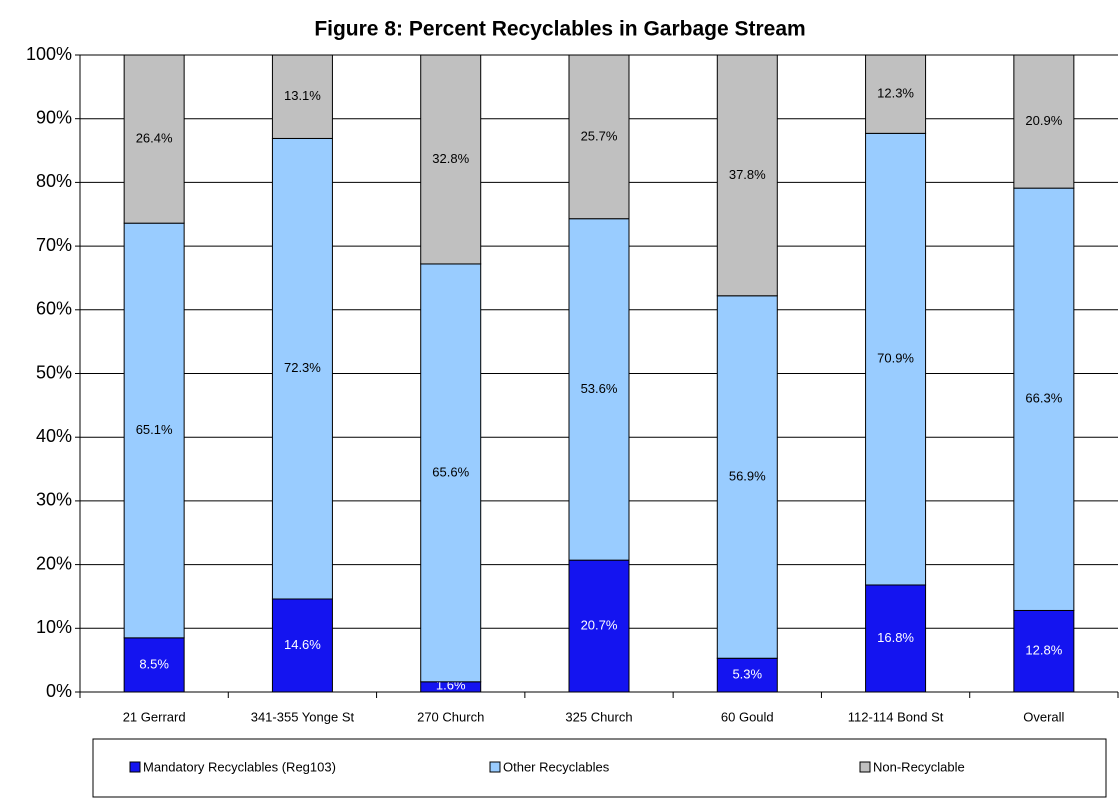  I want to click on x-tick-label: 325 Church, so click(598, 716).